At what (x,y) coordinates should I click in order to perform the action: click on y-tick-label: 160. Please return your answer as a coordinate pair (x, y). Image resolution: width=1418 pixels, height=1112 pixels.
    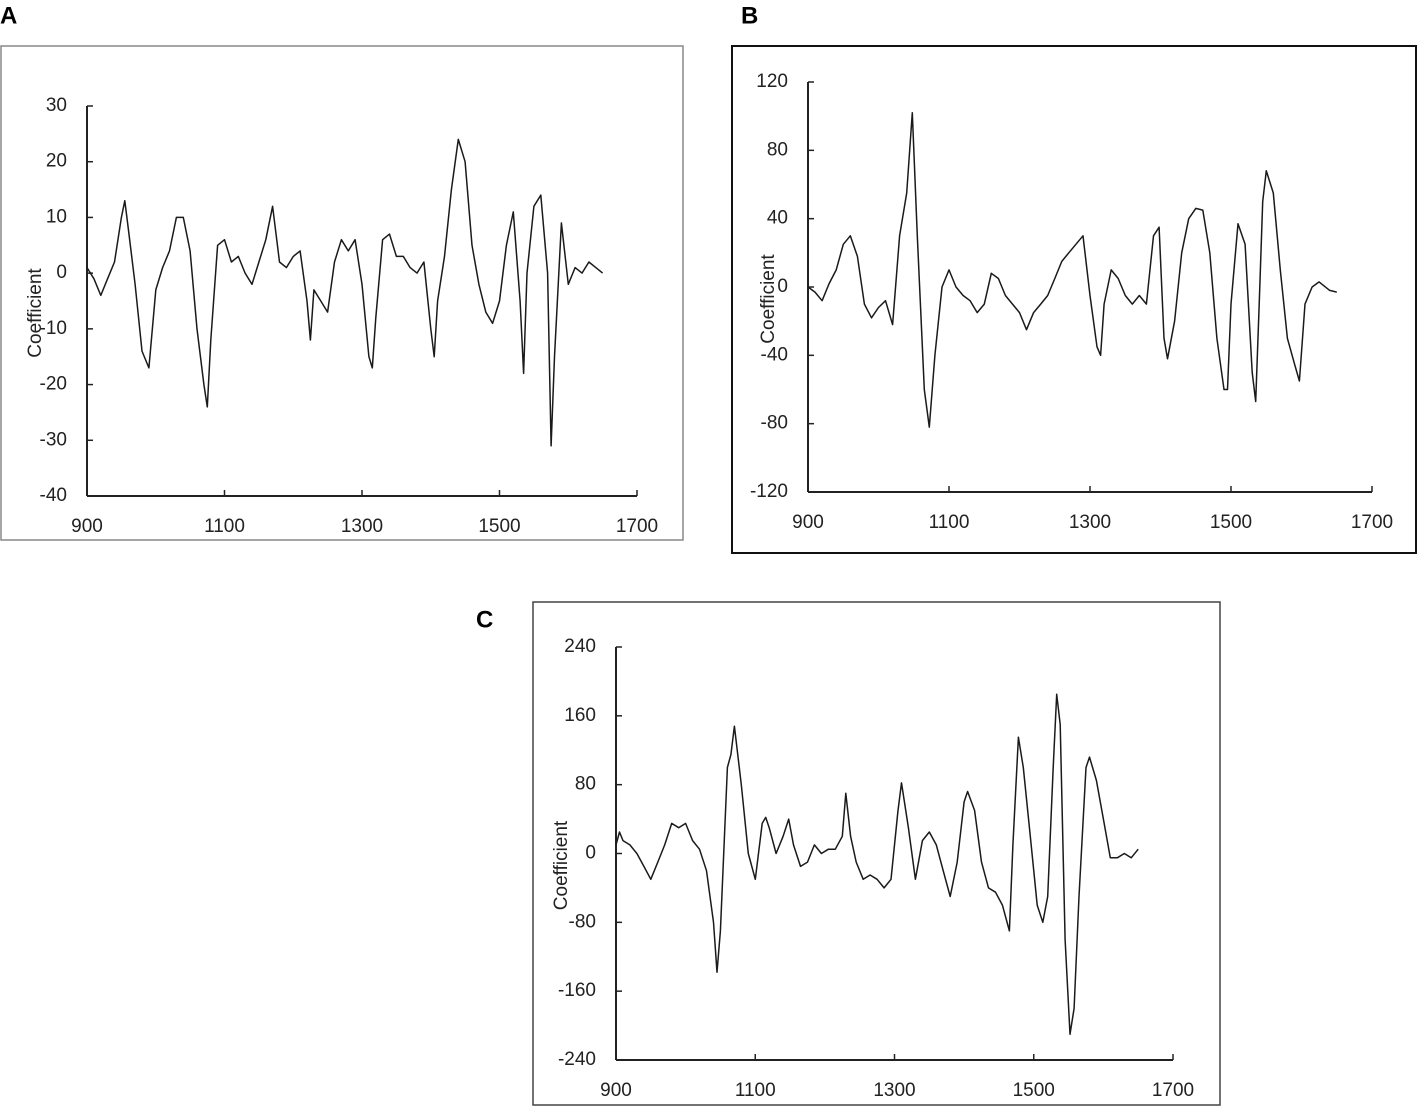
    Looking at the image, I should click on (580, 715).